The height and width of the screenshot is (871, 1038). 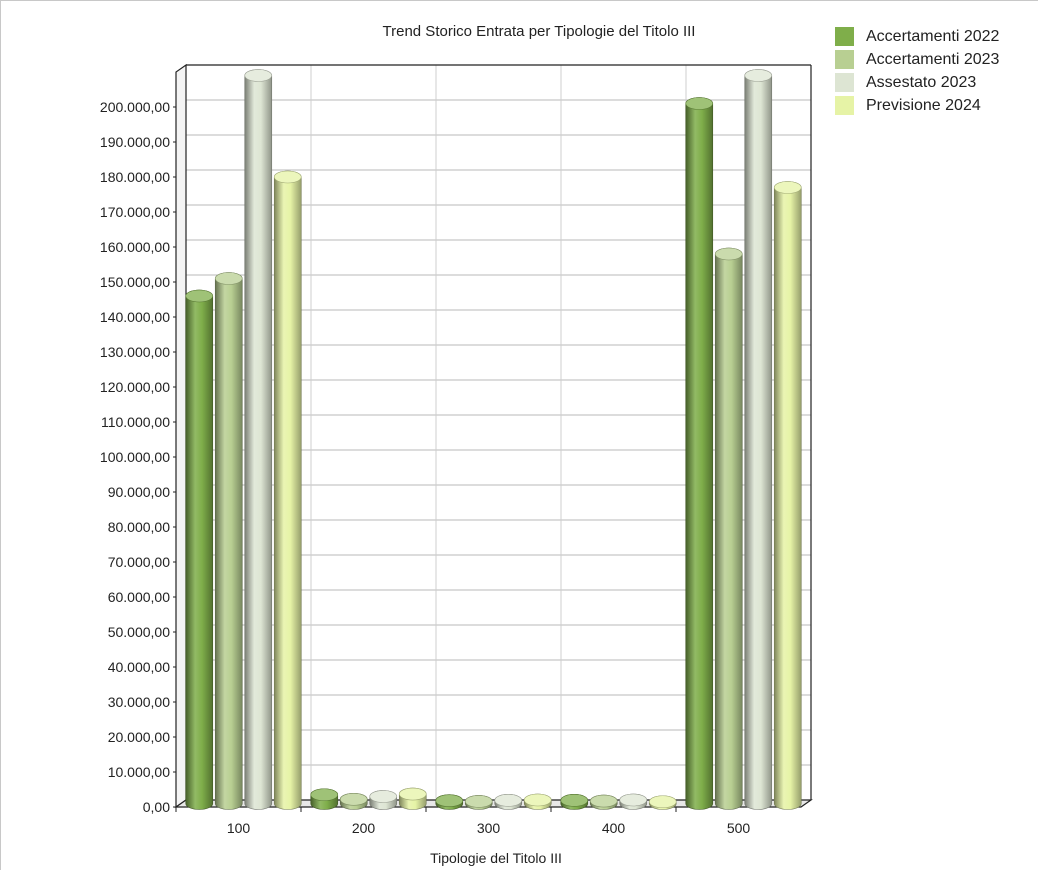 What do you see at coordinates (199, 549) in the screenshot?
I see `bar-100-accertamenti-2022` at bounding box center [199, 549].